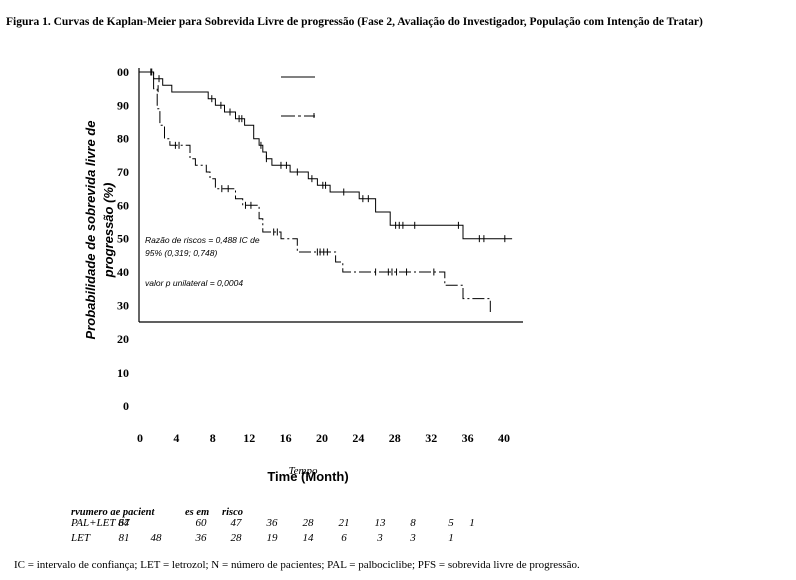 This screenshot has width=796, height=580. I want to click on risk-count: 60, so click(202, 523).